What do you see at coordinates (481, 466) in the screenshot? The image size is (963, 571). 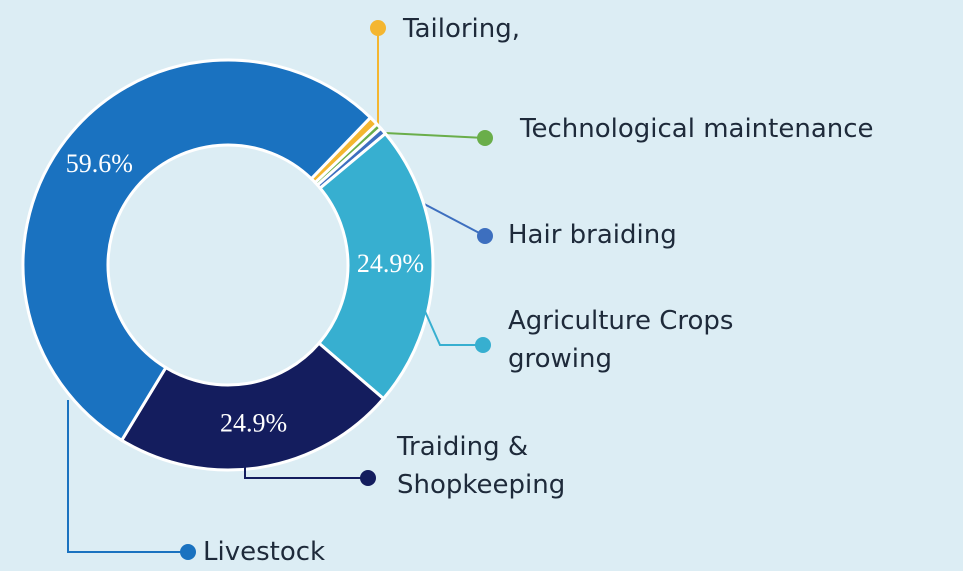 I see `legend-label: Traiding & Shopkeeping` at bounding box center [481, 466].